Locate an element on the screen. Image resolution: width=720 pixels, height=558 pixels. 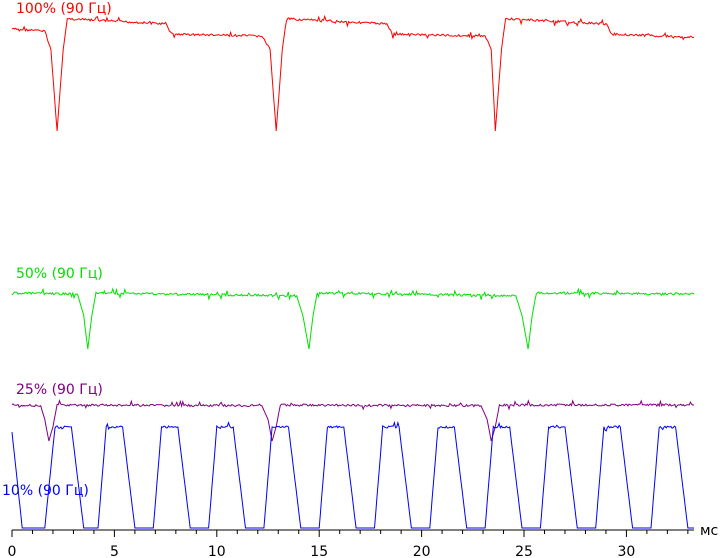
series-label-10: 10% (90 Гц) is located at coordinates (45, 491).